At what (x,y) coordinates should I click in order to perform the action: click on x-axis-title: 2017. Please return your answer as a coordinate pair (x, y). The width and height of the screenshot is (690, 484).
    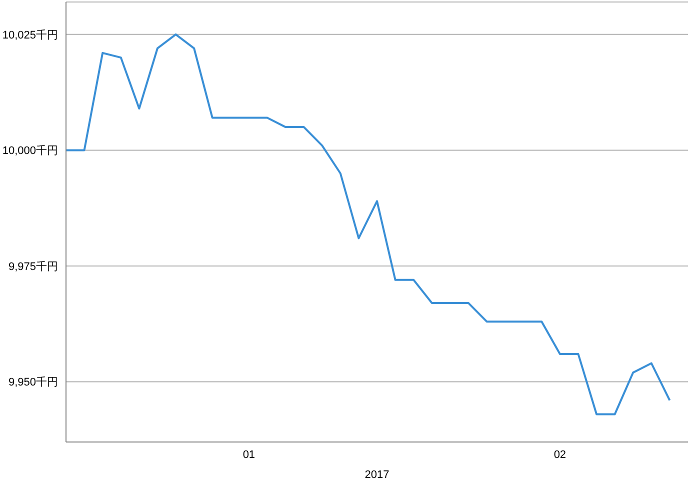
    Looking at the image, I should click on (377, 475).